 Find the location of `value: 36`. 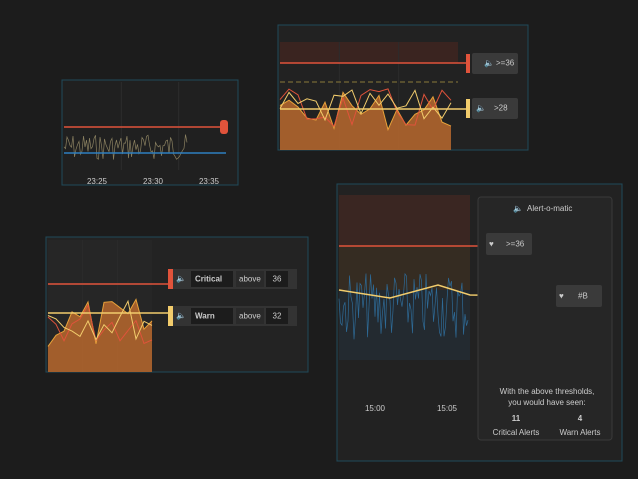

value: 36 is located at coordinates (277, 279).